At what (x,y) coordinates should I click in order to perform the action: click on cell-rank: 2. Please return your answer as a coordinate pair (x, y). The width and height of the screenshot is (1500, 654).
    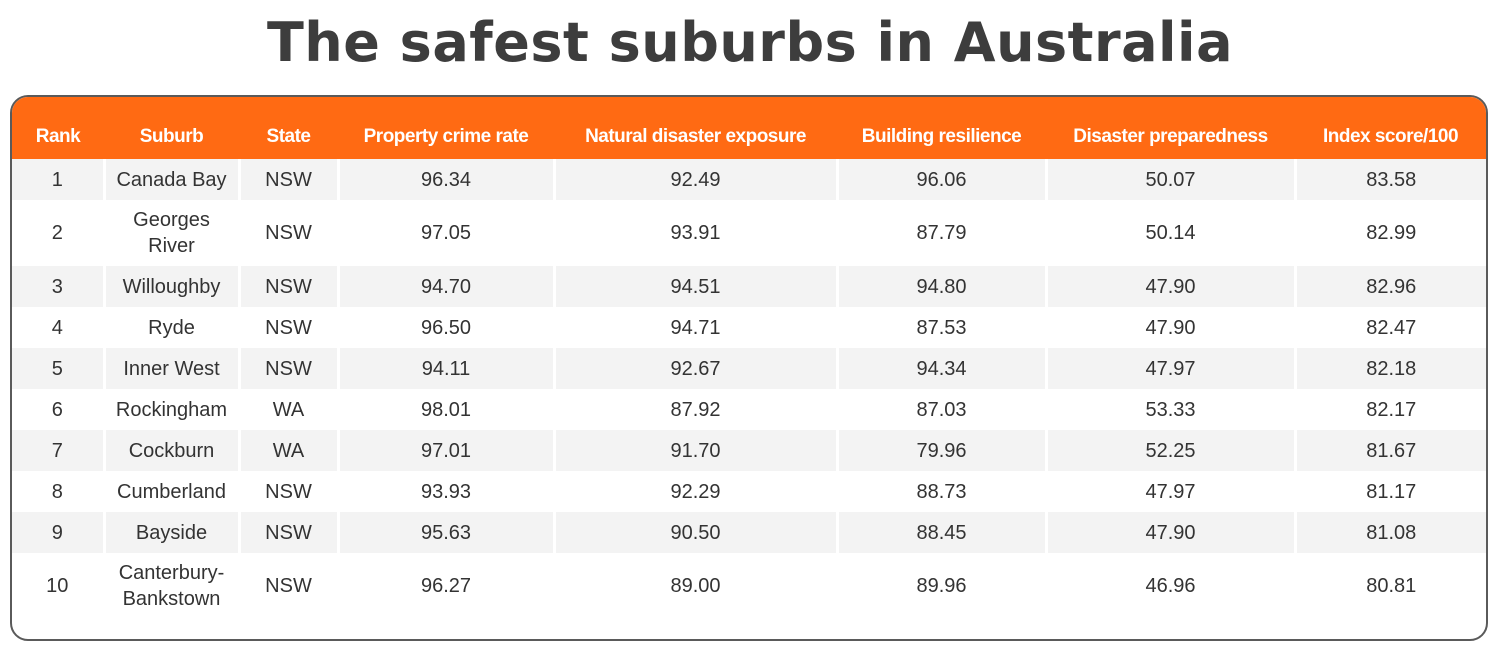
    Looking at the image, I should click on (59, 233).